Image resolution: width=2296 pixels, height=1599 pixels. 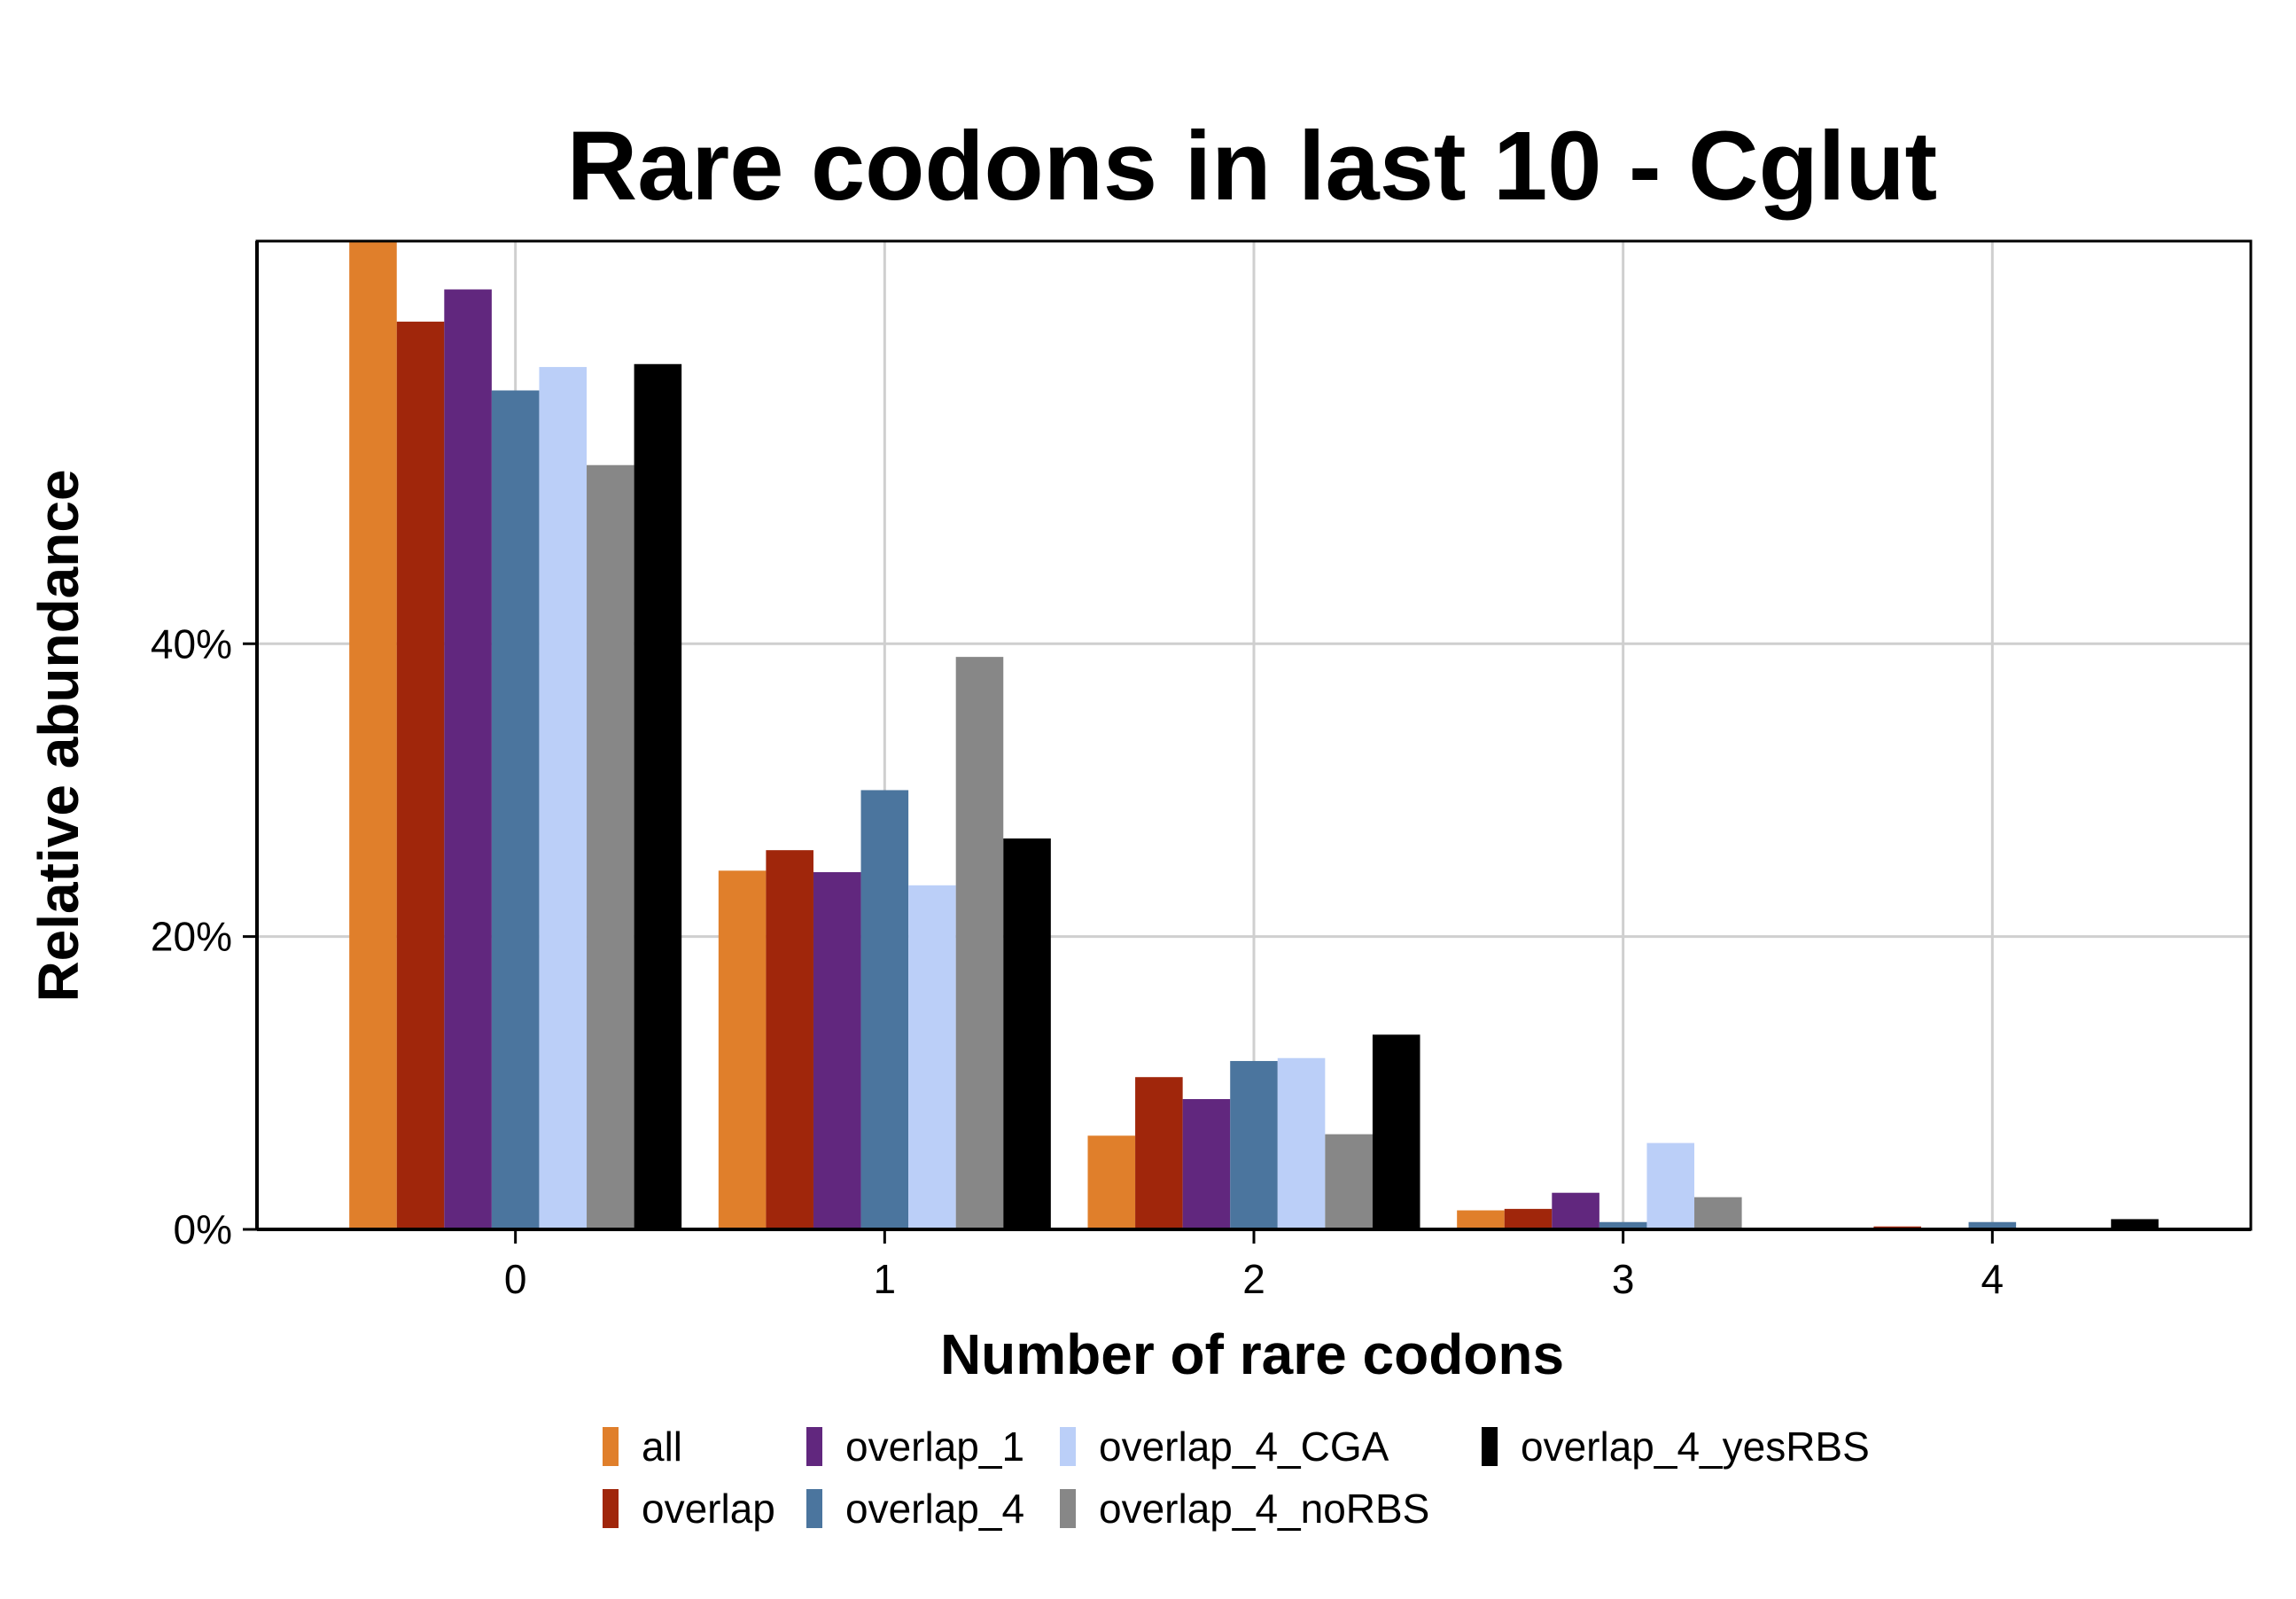 I want to click on x-axis-ticks: 0 1 2 3 4, so click(x=1254, y=1265).